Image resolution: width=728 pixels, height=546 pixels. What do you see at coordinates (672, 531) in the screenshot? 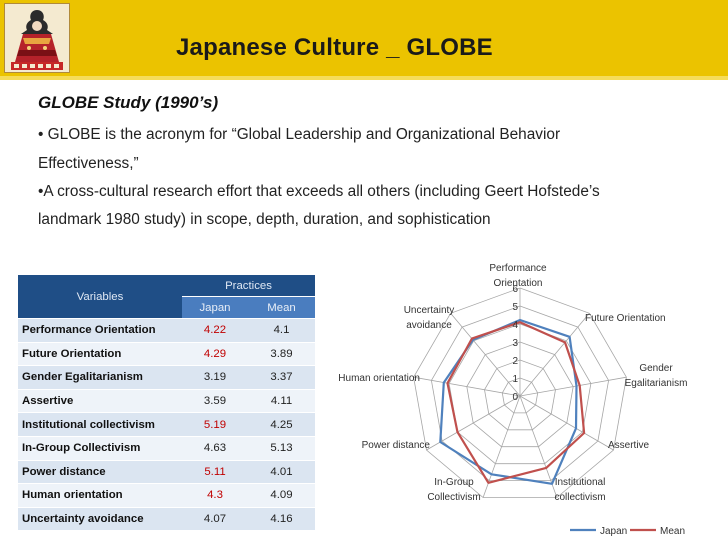
I see `legend-label: Mean` at bounding box center [672, 531].